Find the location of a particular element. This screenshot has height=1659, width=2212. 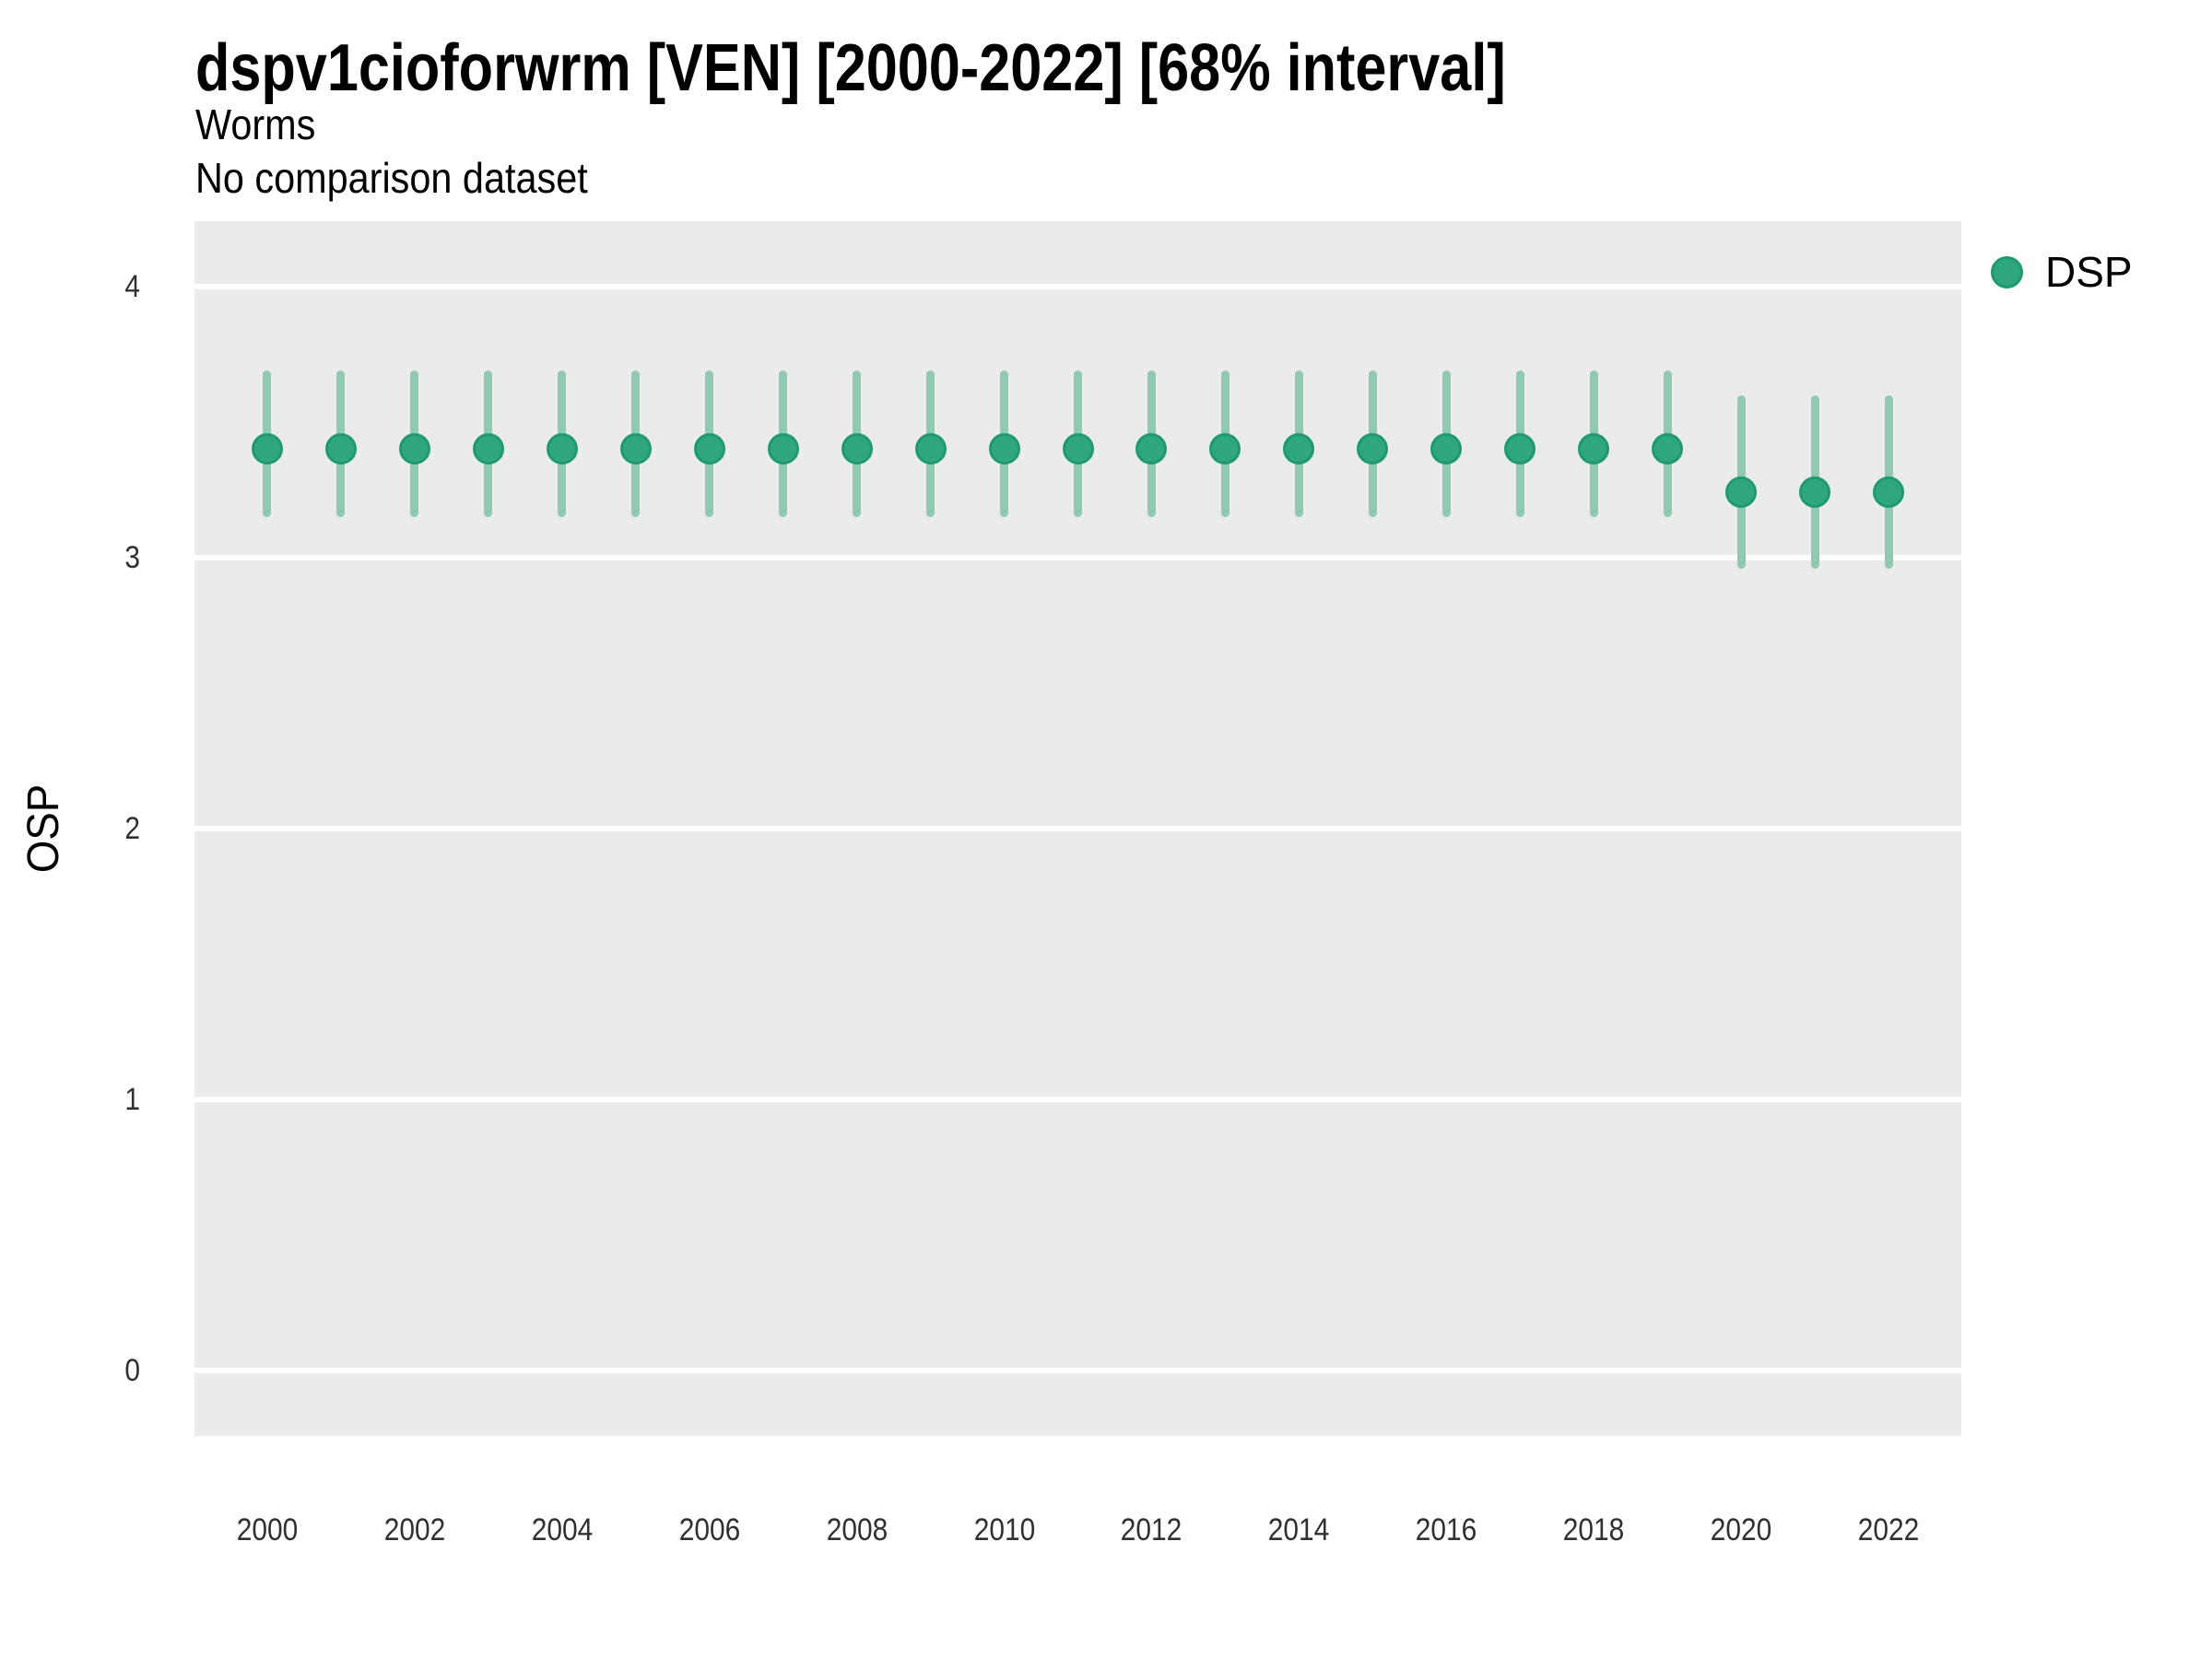

point-2017 is located at coordinates (1520, 449).